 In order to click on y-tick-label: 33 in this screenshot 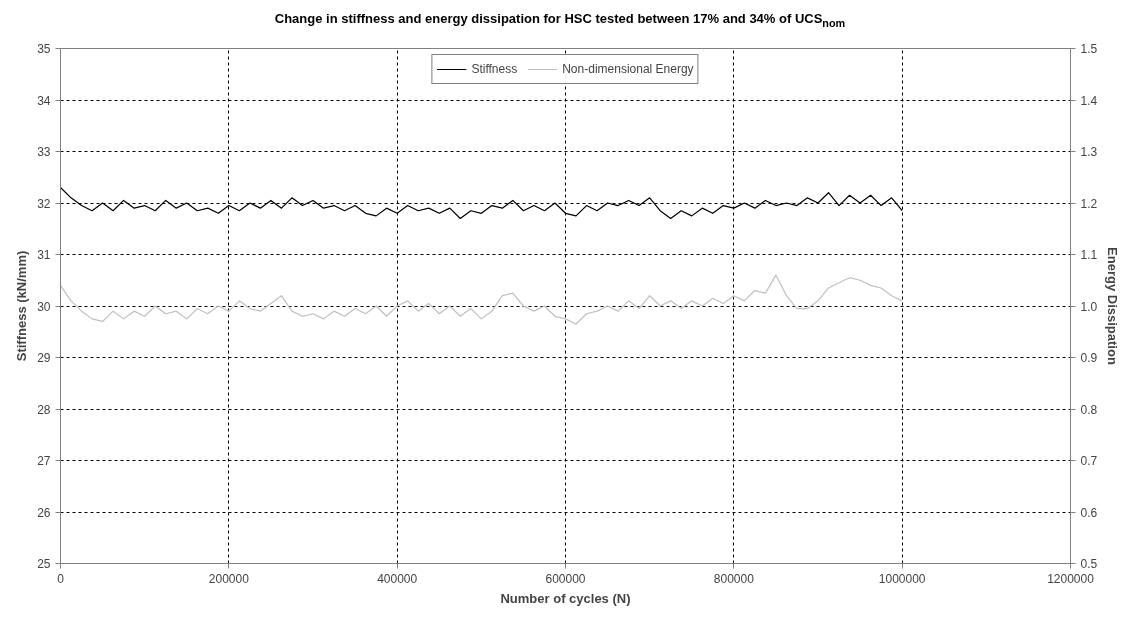, I will do `click(44, 152)`.